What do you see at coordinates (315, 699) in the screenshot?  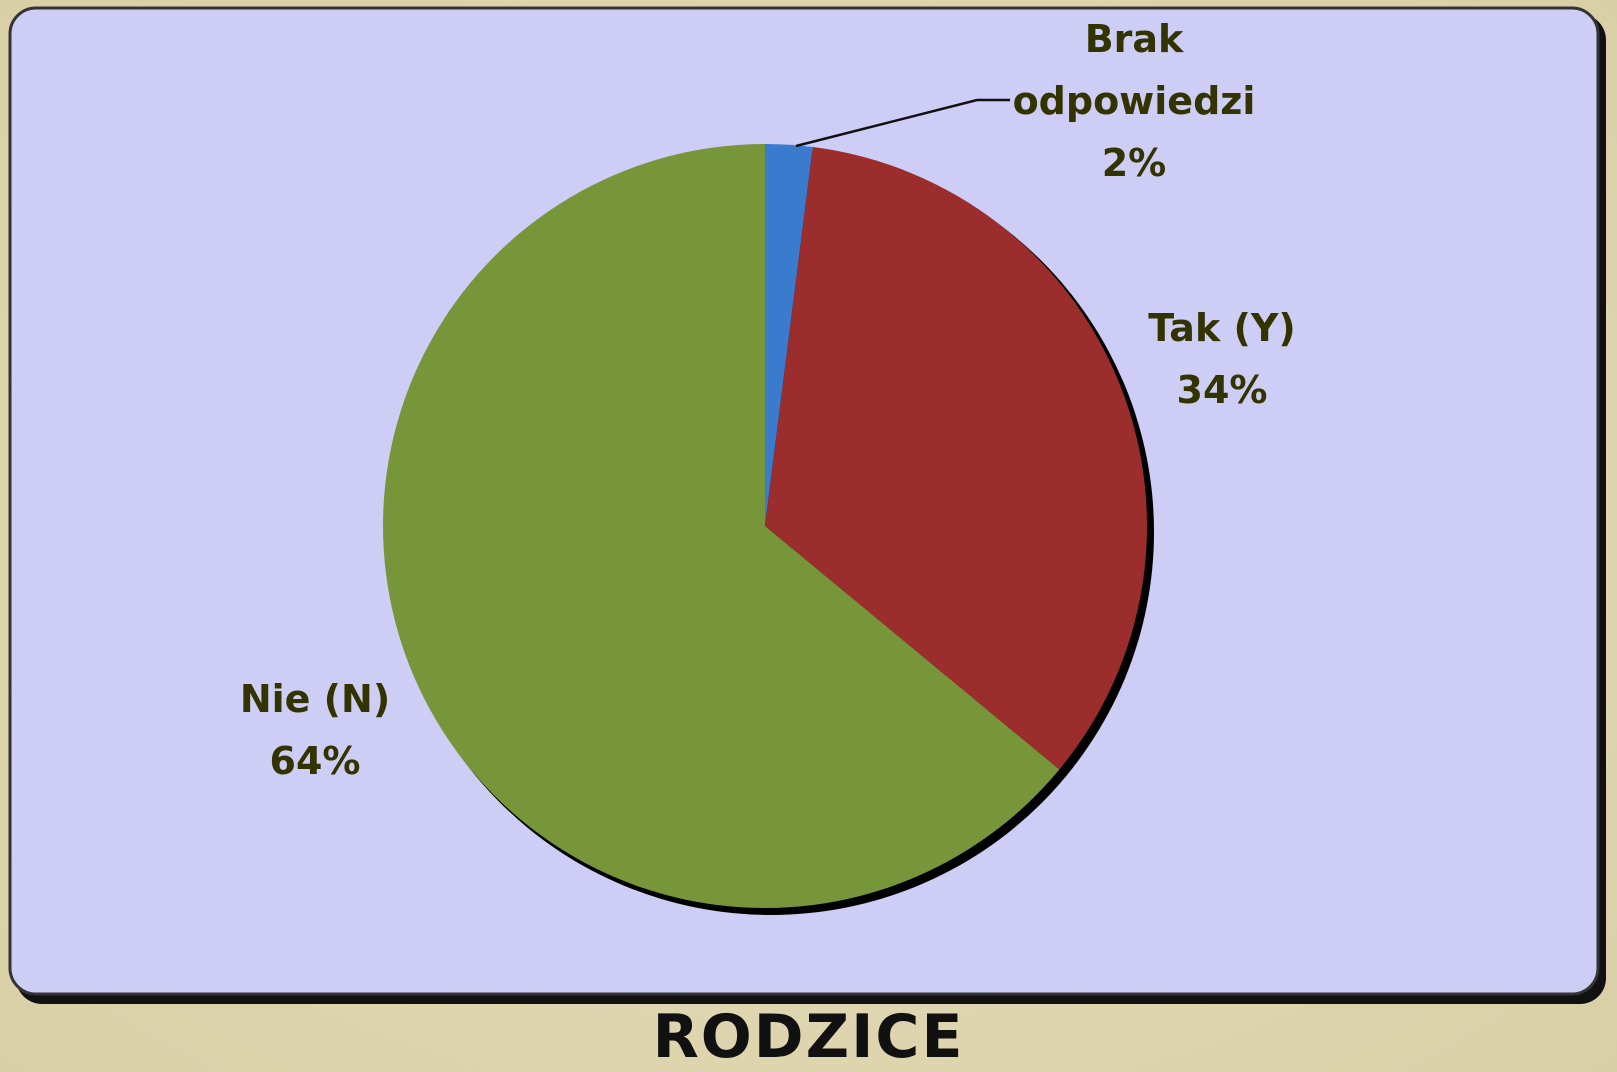 I see `category-label: Nie (N)` at bounding box center [315, 699].